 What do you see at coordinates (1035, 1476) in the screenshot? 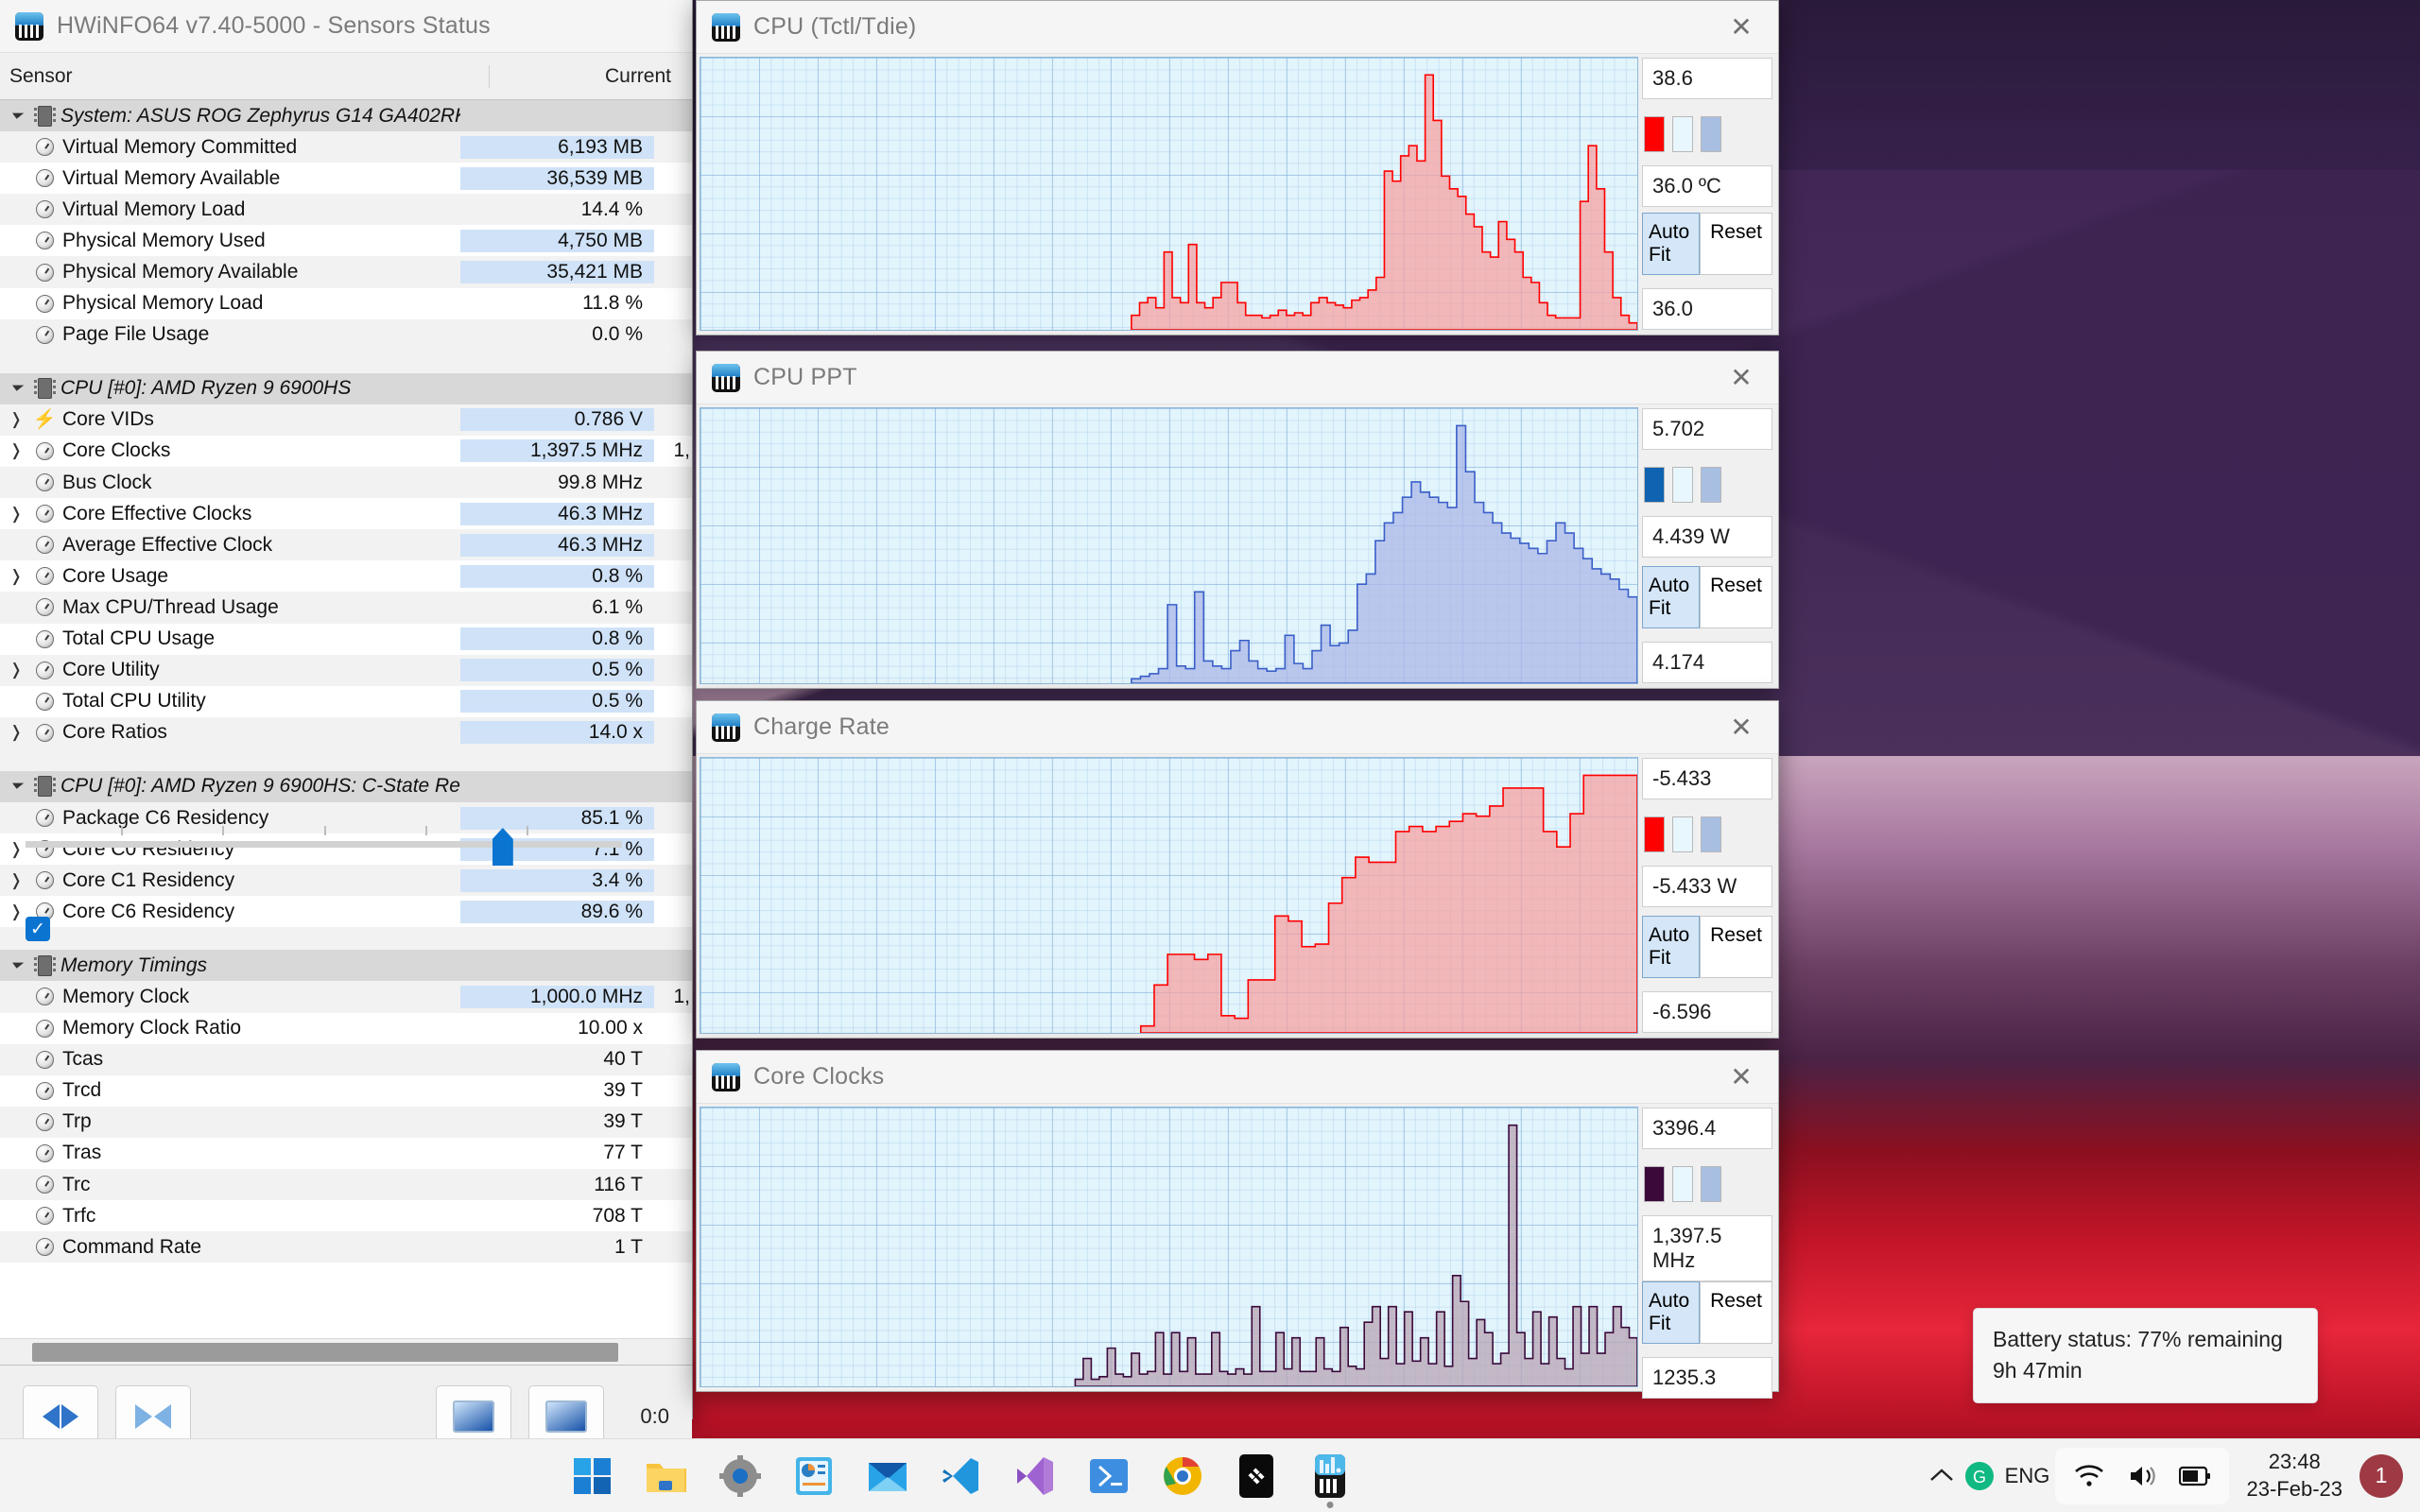
I see `visual-studio-icon` at bounding box center [1035, 1476].